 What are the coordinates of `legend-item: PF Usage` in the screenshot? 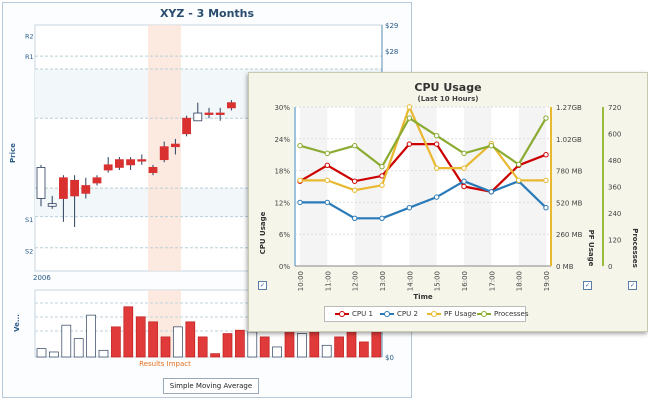 It's located at (451, 314).